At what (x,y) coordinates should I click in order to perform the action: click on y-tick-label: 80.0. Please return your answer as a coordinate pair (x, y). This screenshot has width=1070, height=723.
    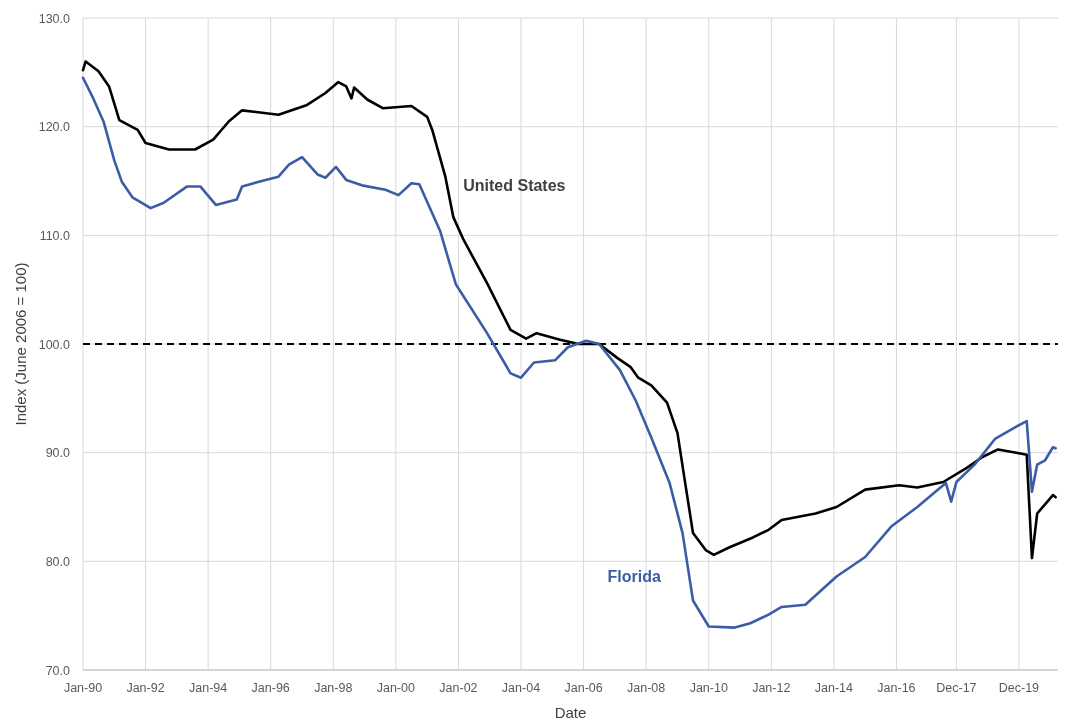
    Looking at the image, I should click on (58, 561).